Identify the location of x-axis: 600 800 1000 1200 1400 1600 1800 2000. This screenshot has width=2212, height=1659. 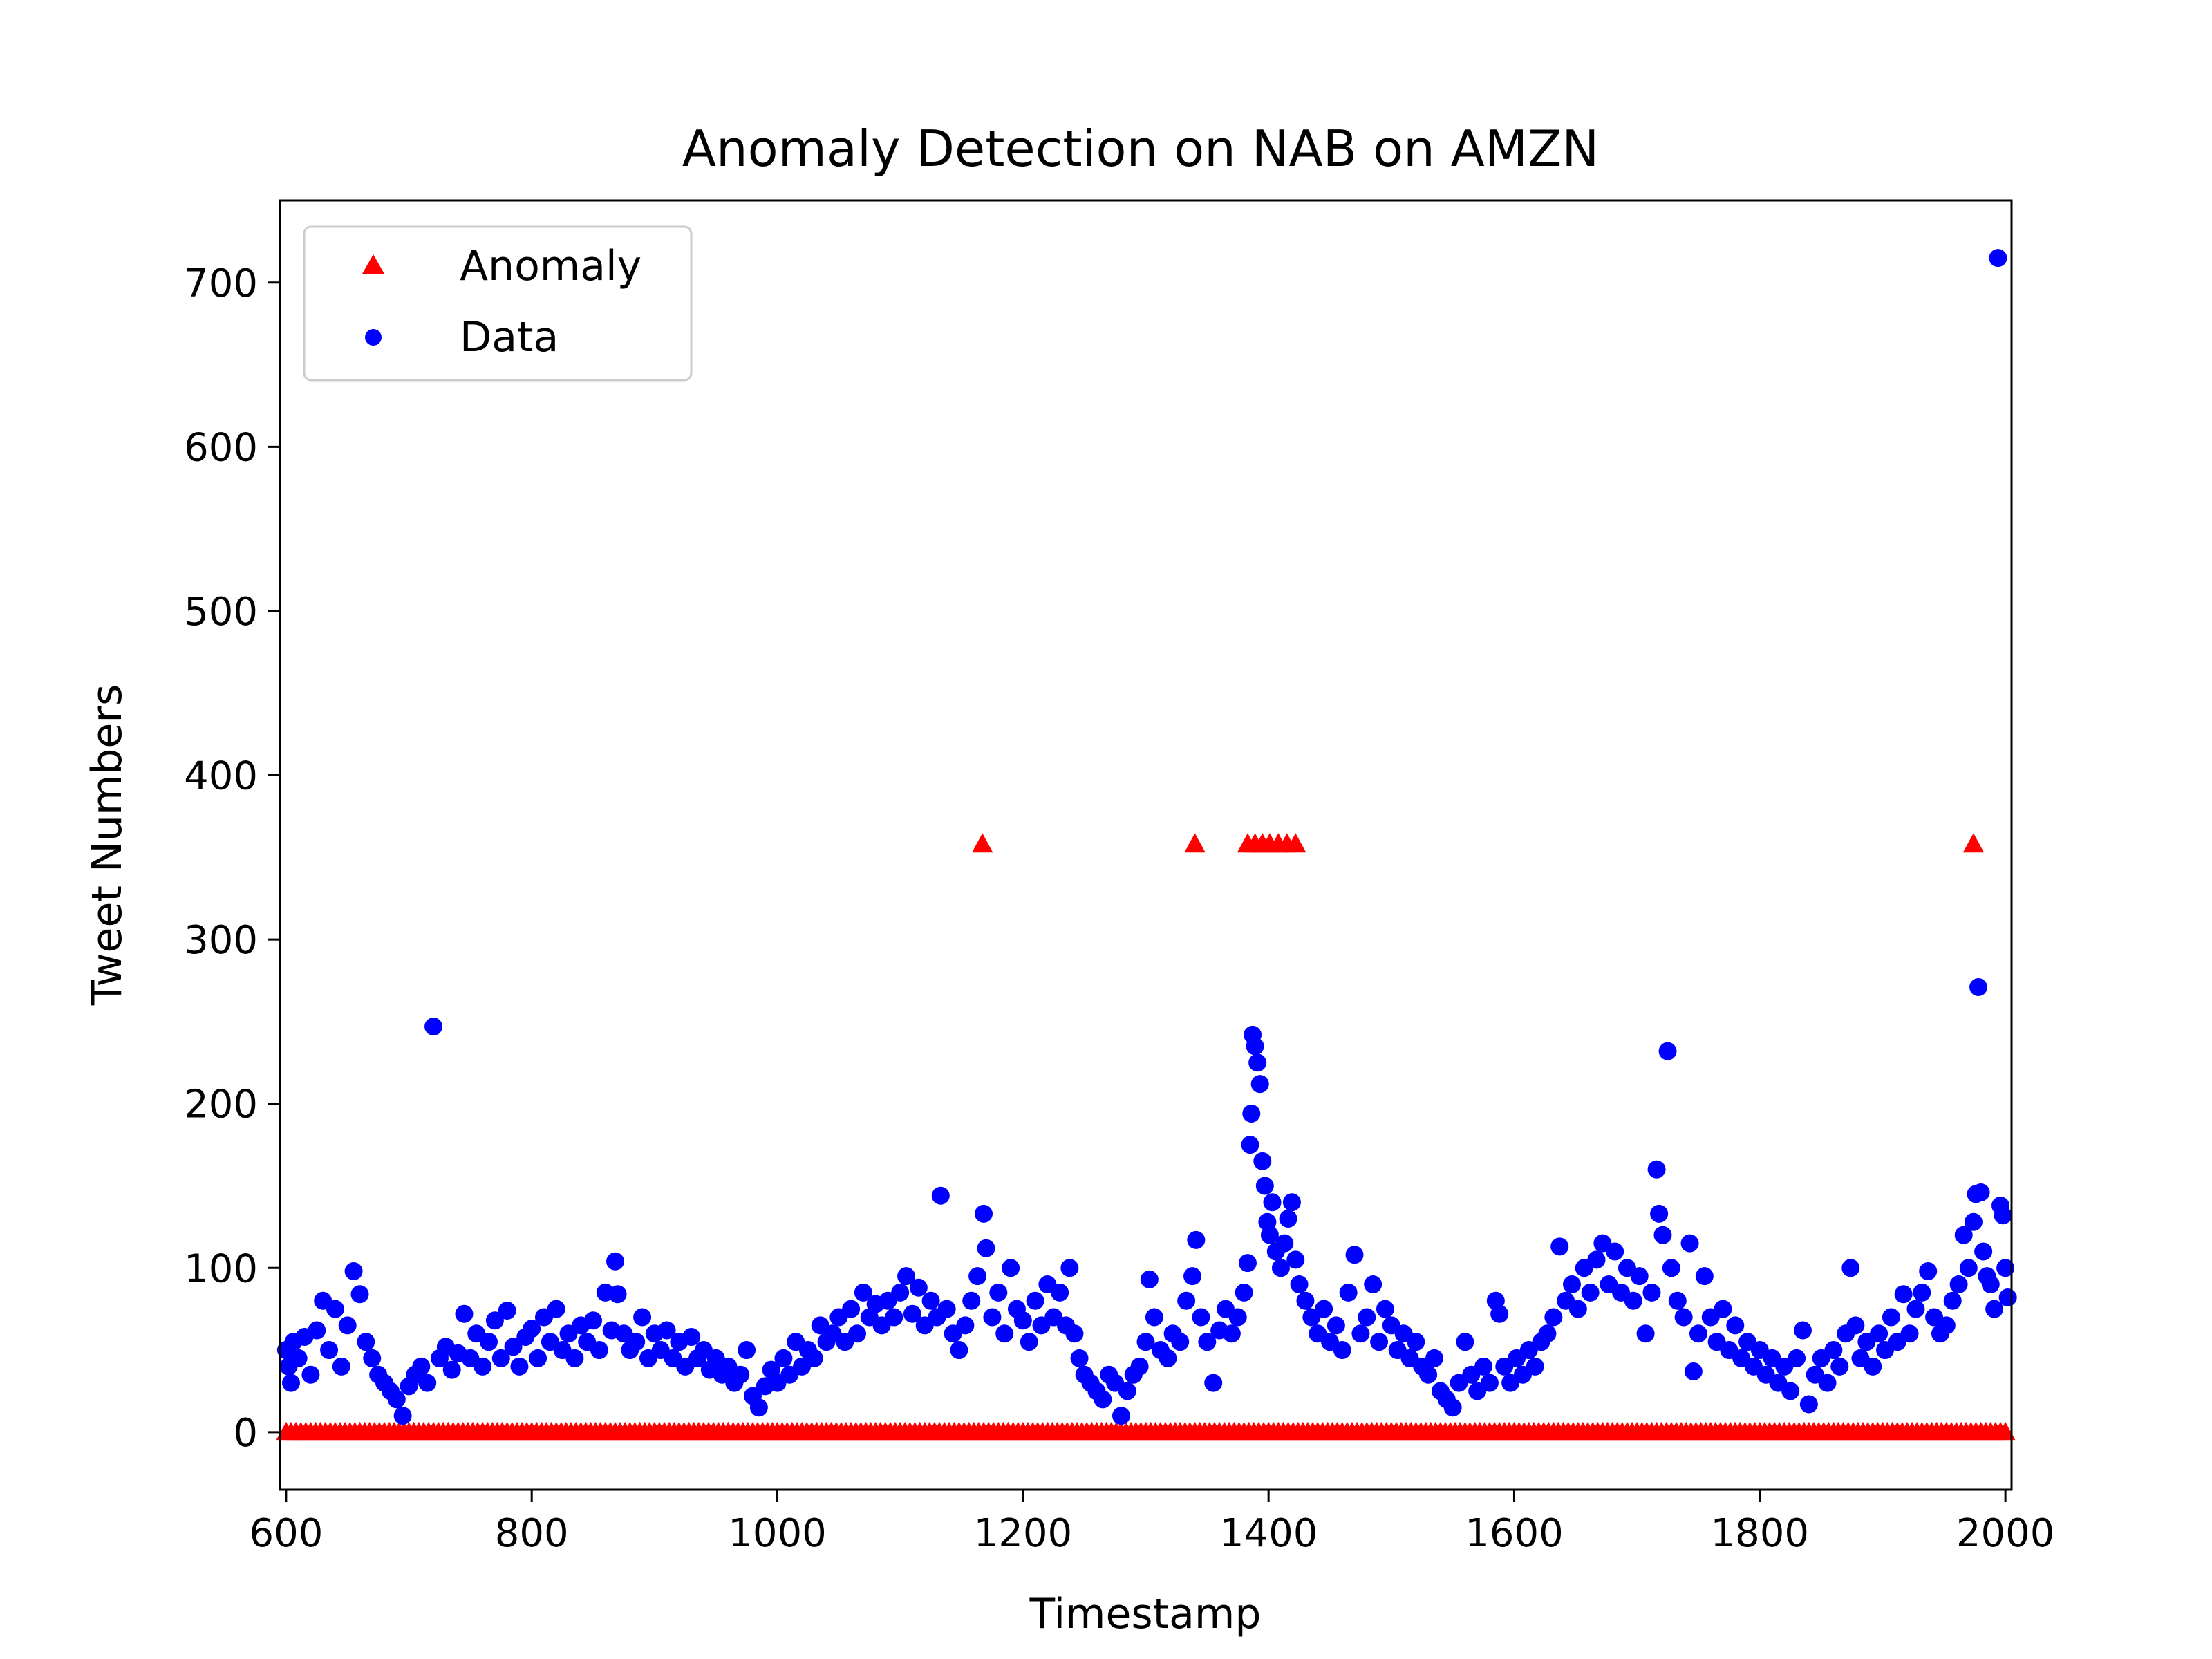
(1152, 1523).